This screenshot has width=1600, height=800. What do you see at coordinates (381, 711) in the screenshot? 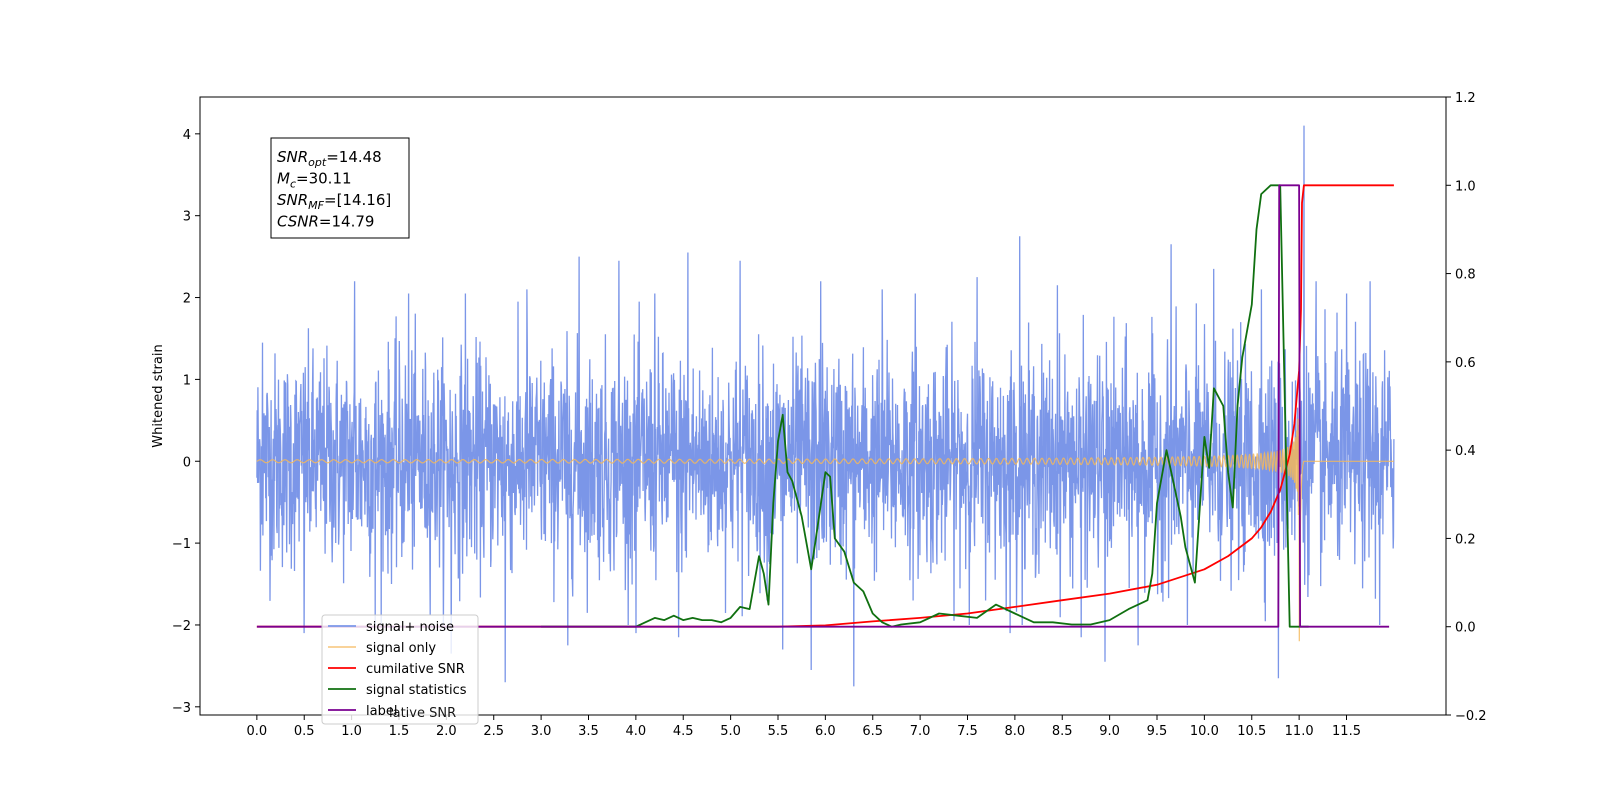
I see `legend-entry-label: label` at bounding box center [381, 711].